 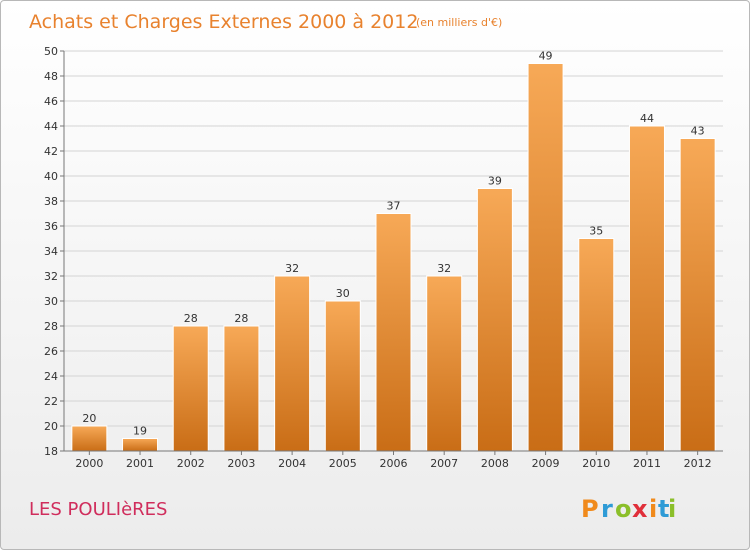 I want to click on y-tick-label: 24, so click(x=51, y=376).